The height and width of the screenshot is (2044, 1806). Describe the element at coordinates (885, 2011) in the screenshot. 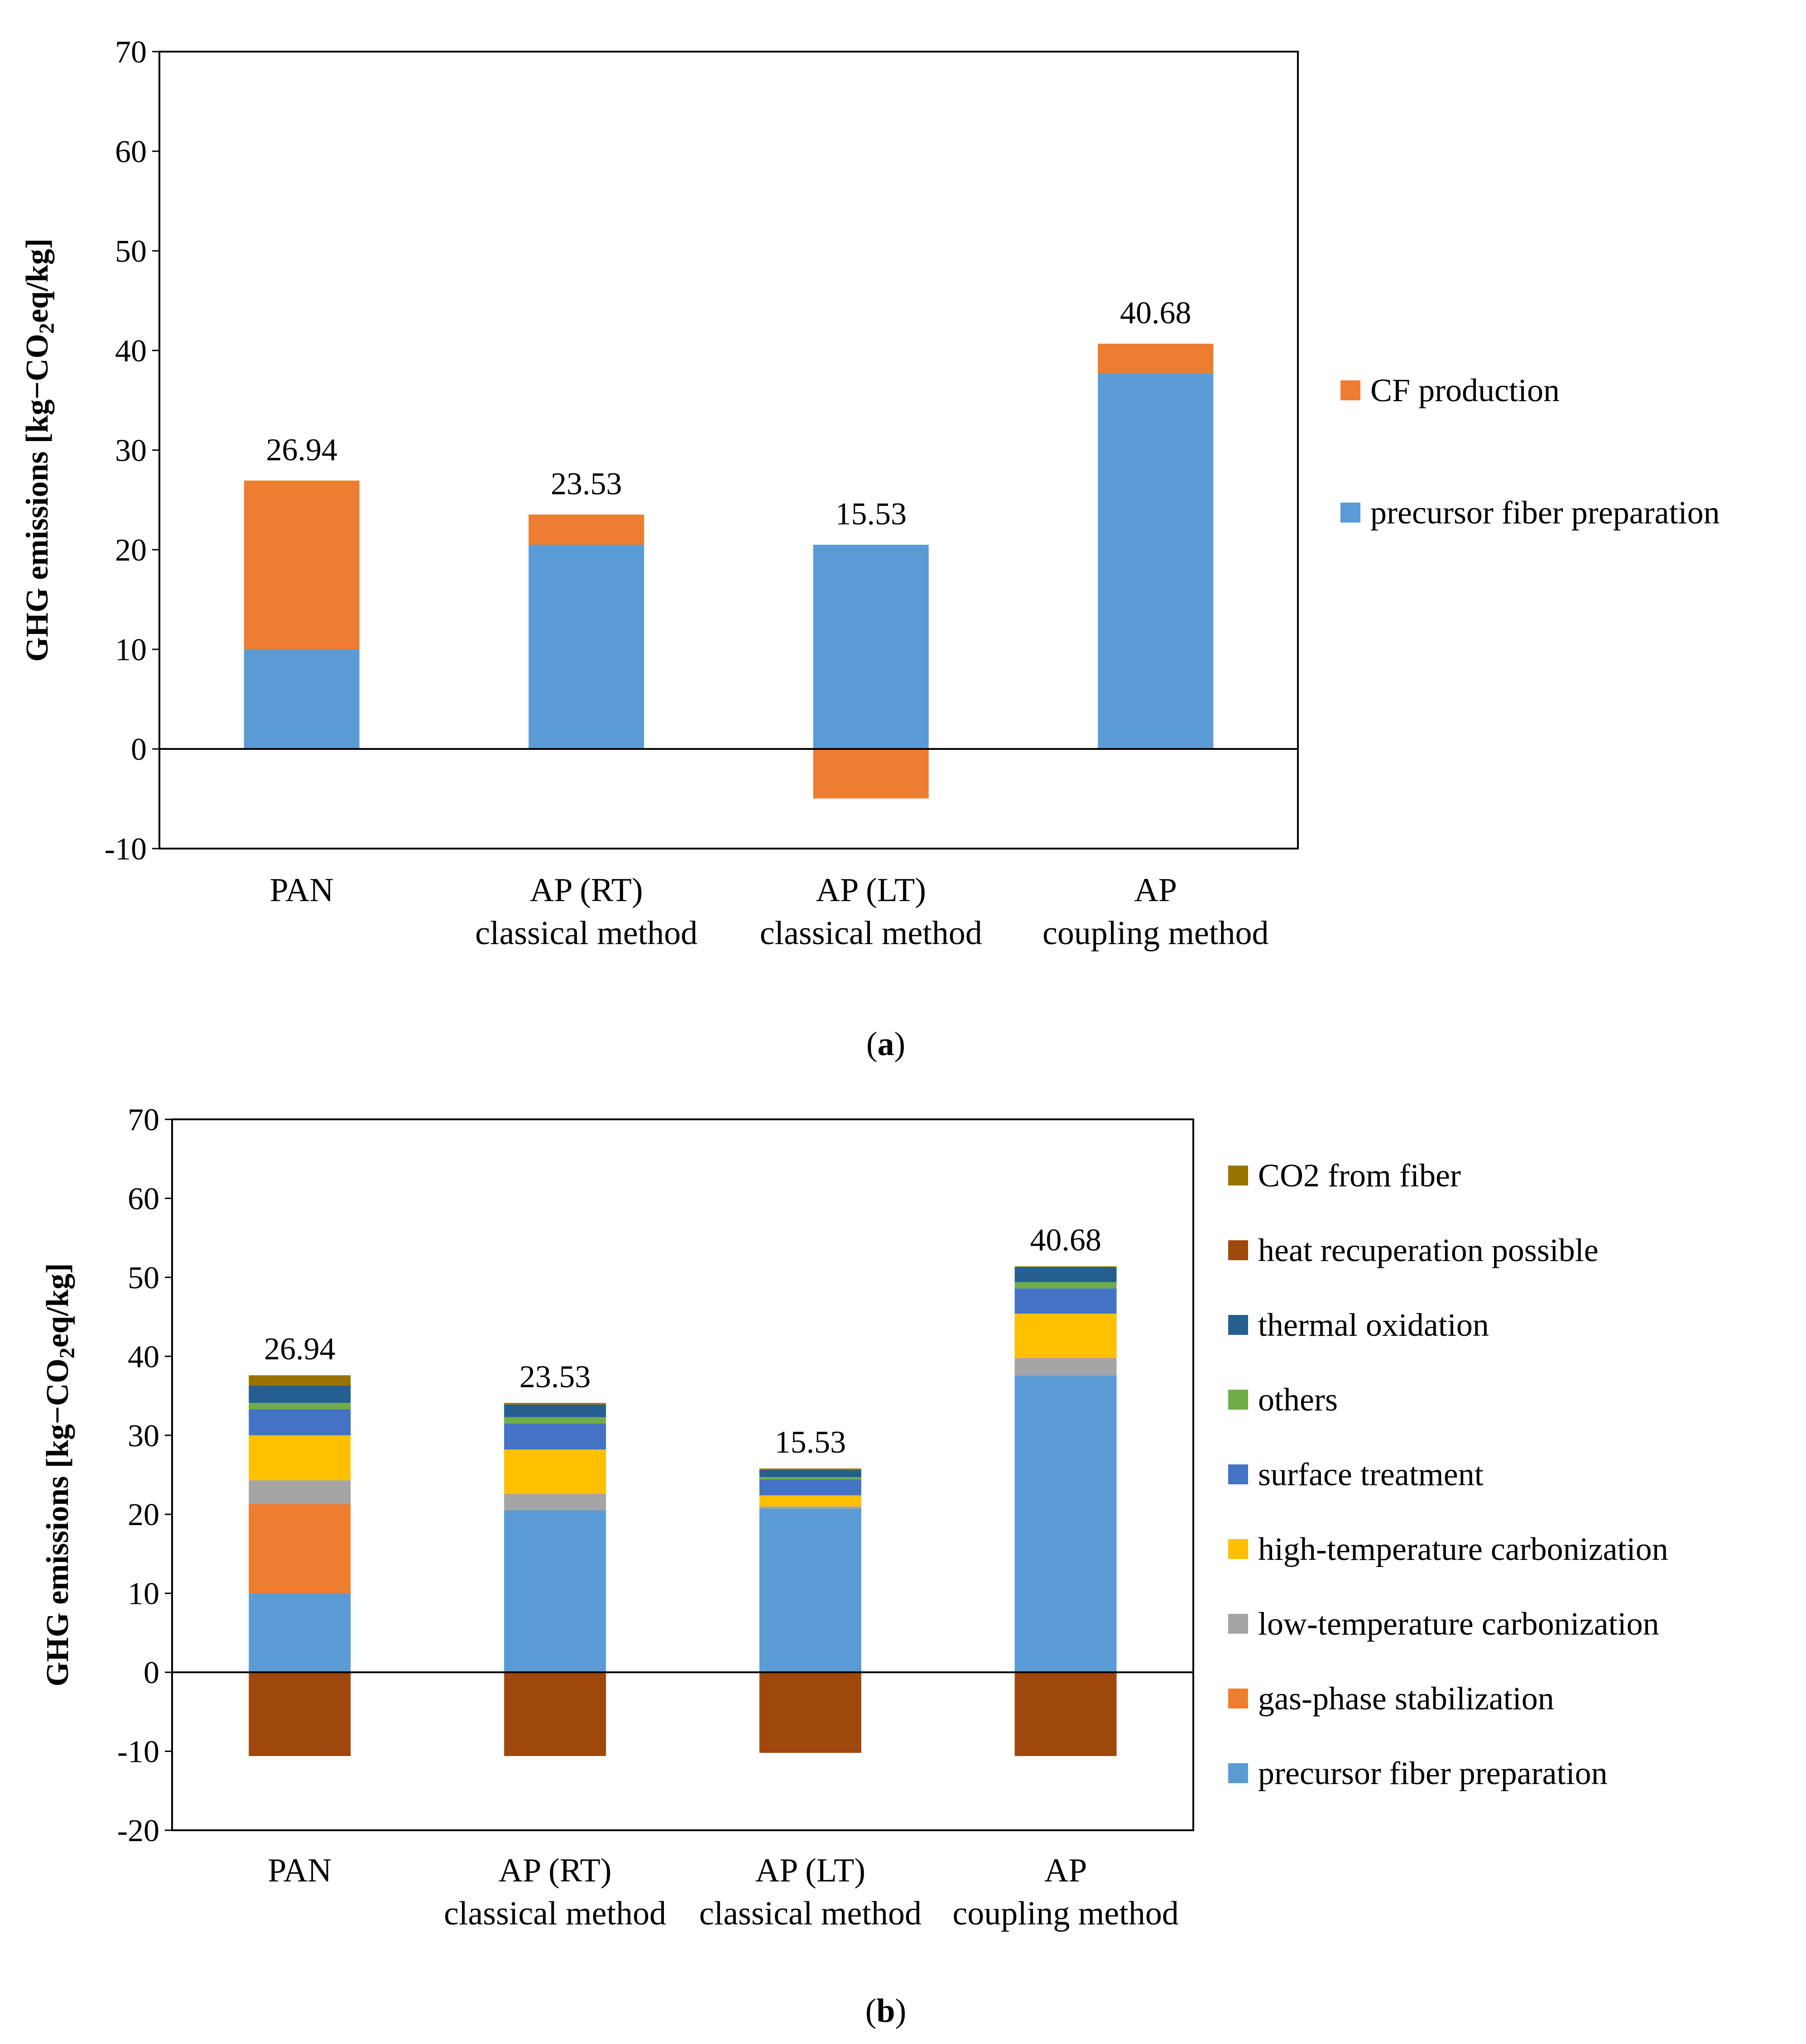

I see `caption: (b)` at that location.